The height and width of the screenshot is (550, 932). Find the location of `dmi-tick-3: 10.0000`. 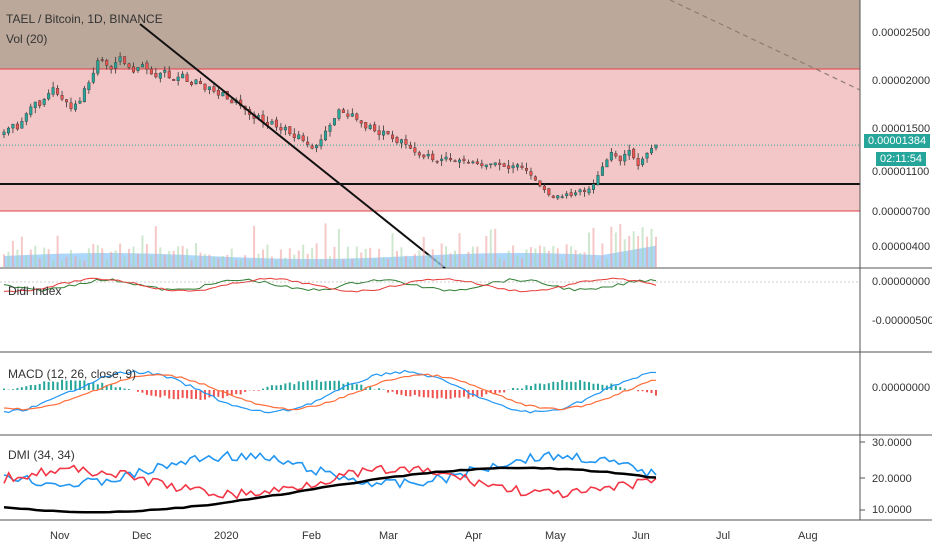

dmi-tick-3: 10.0000 is located at coordinates (892, 510).